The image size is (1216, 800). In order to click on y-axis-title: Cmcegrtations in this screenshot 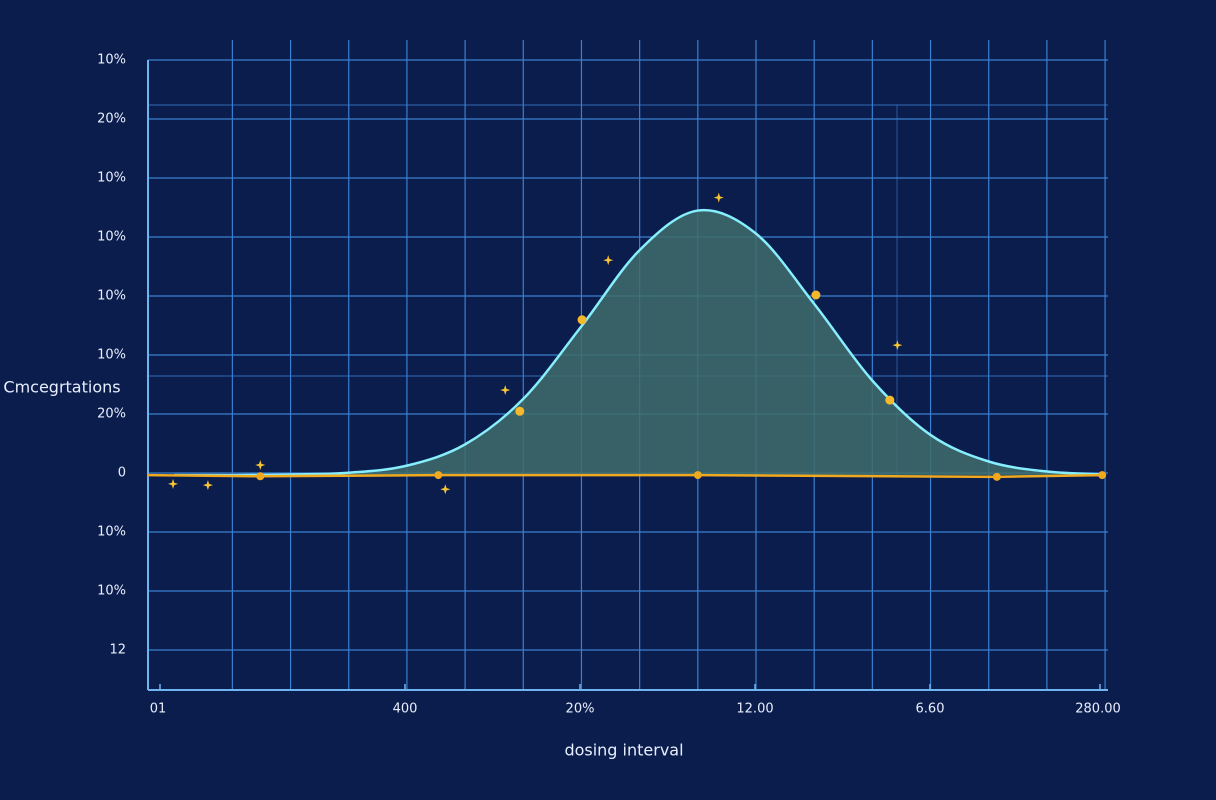, I will do `click(61, 387)`.